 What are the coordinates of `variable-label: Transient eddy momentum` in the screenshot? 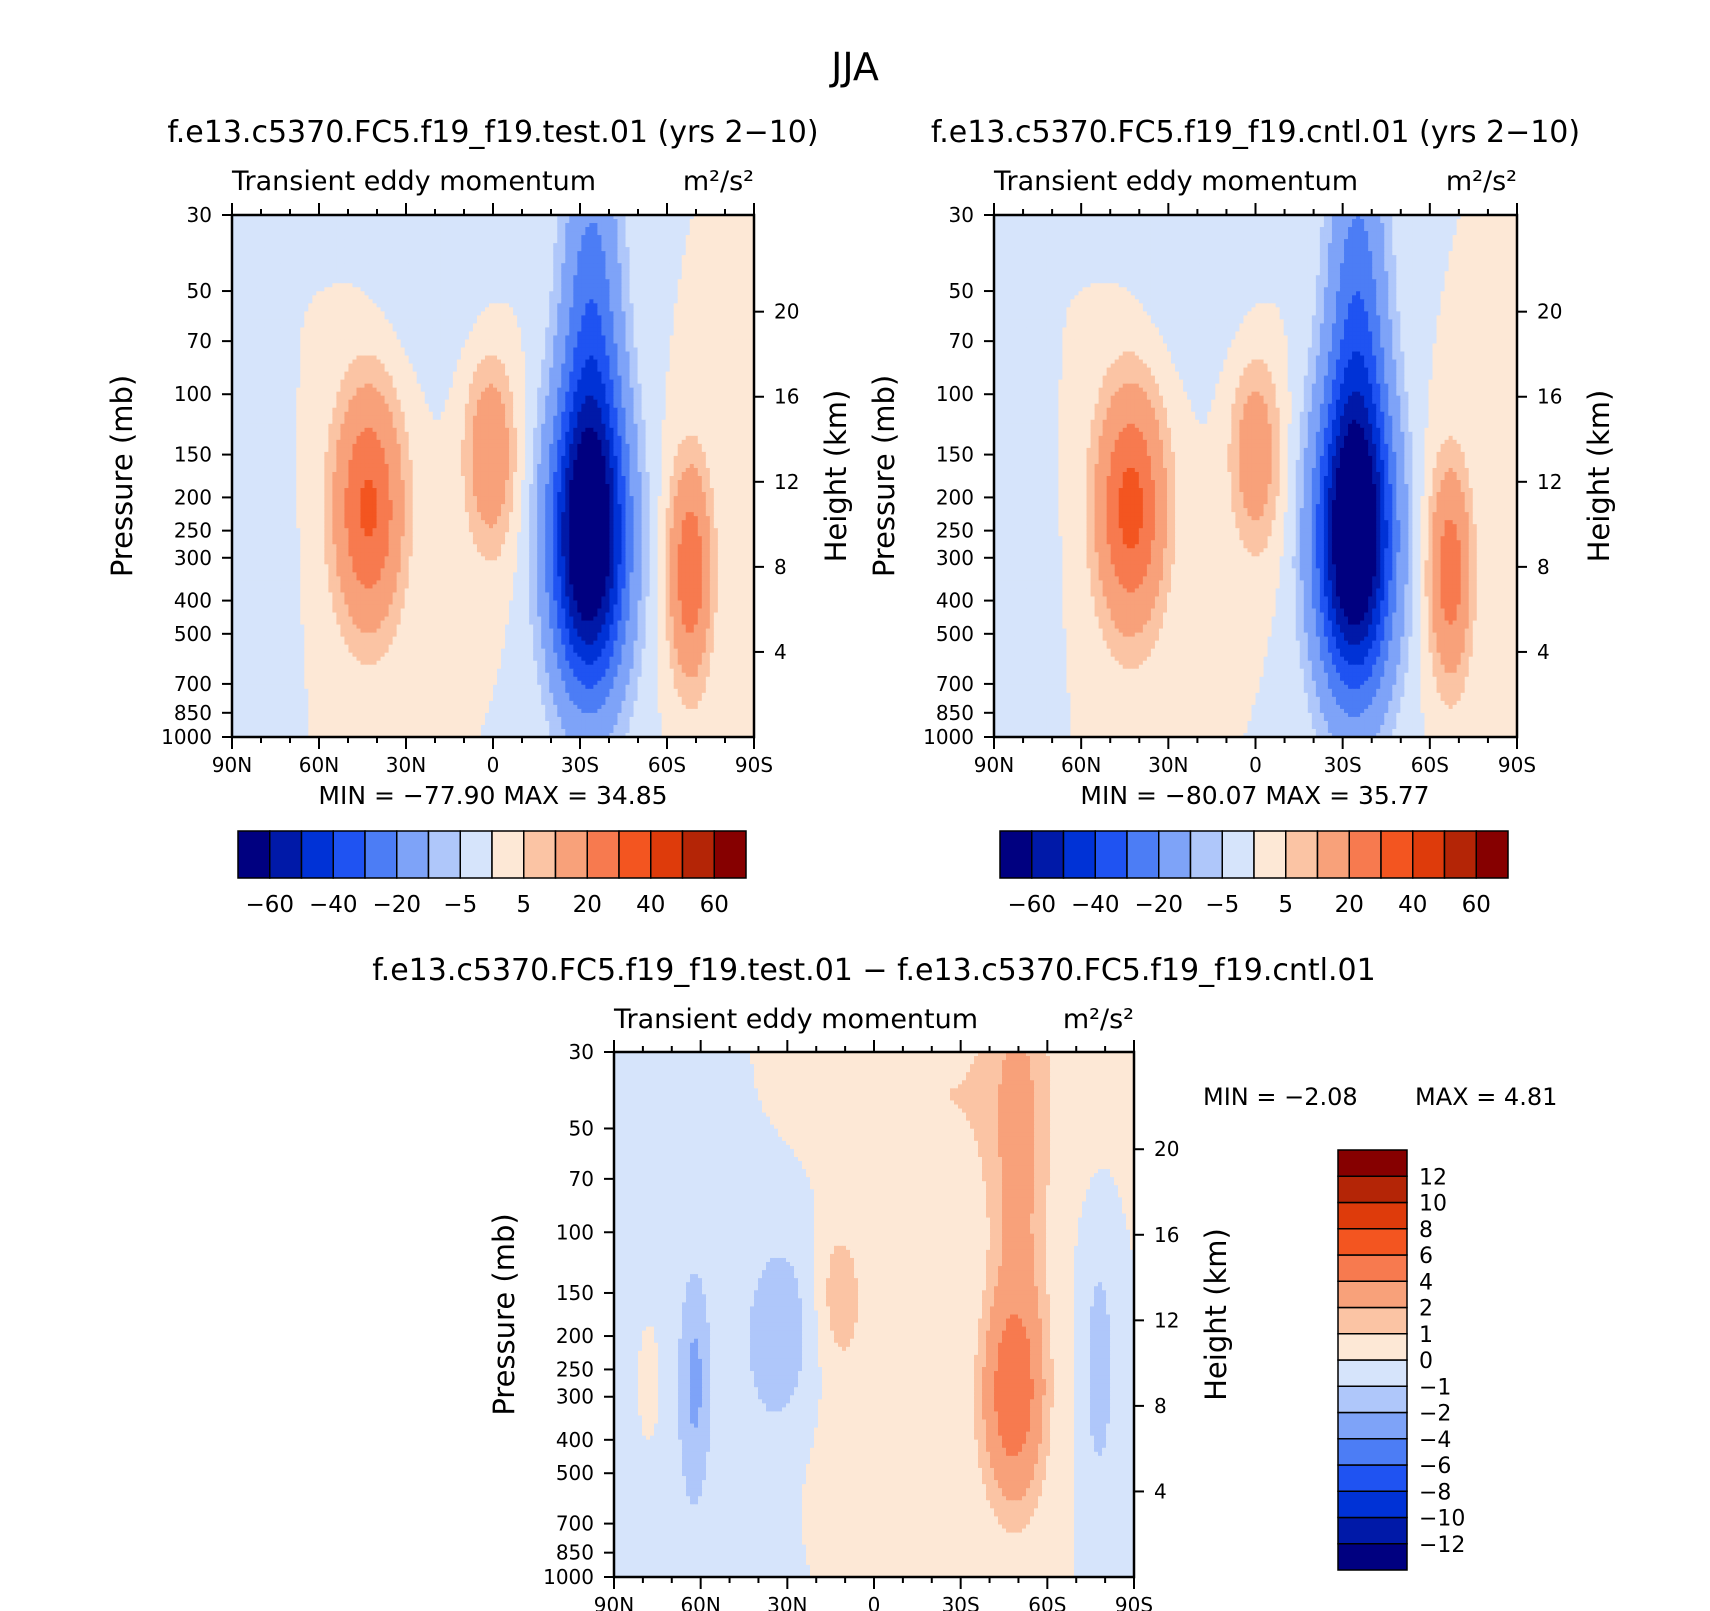 It's located at (413, 181).